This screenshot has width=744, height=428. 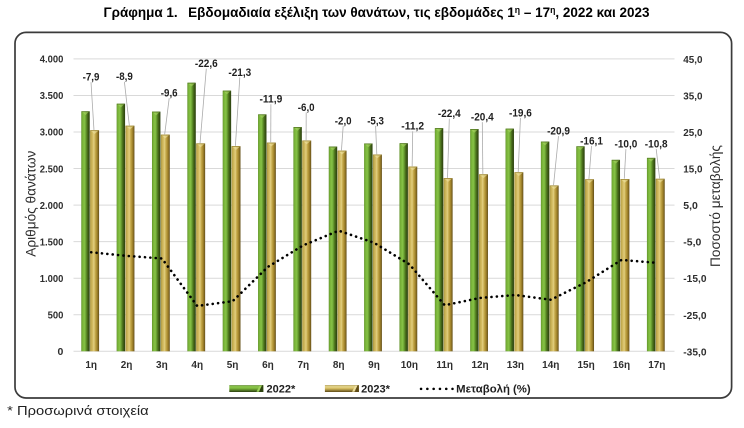 What do you see at coordinates (375, 390) in the screenshot?
I see `svg-text: 2023*` at bounding box center [375, 390].